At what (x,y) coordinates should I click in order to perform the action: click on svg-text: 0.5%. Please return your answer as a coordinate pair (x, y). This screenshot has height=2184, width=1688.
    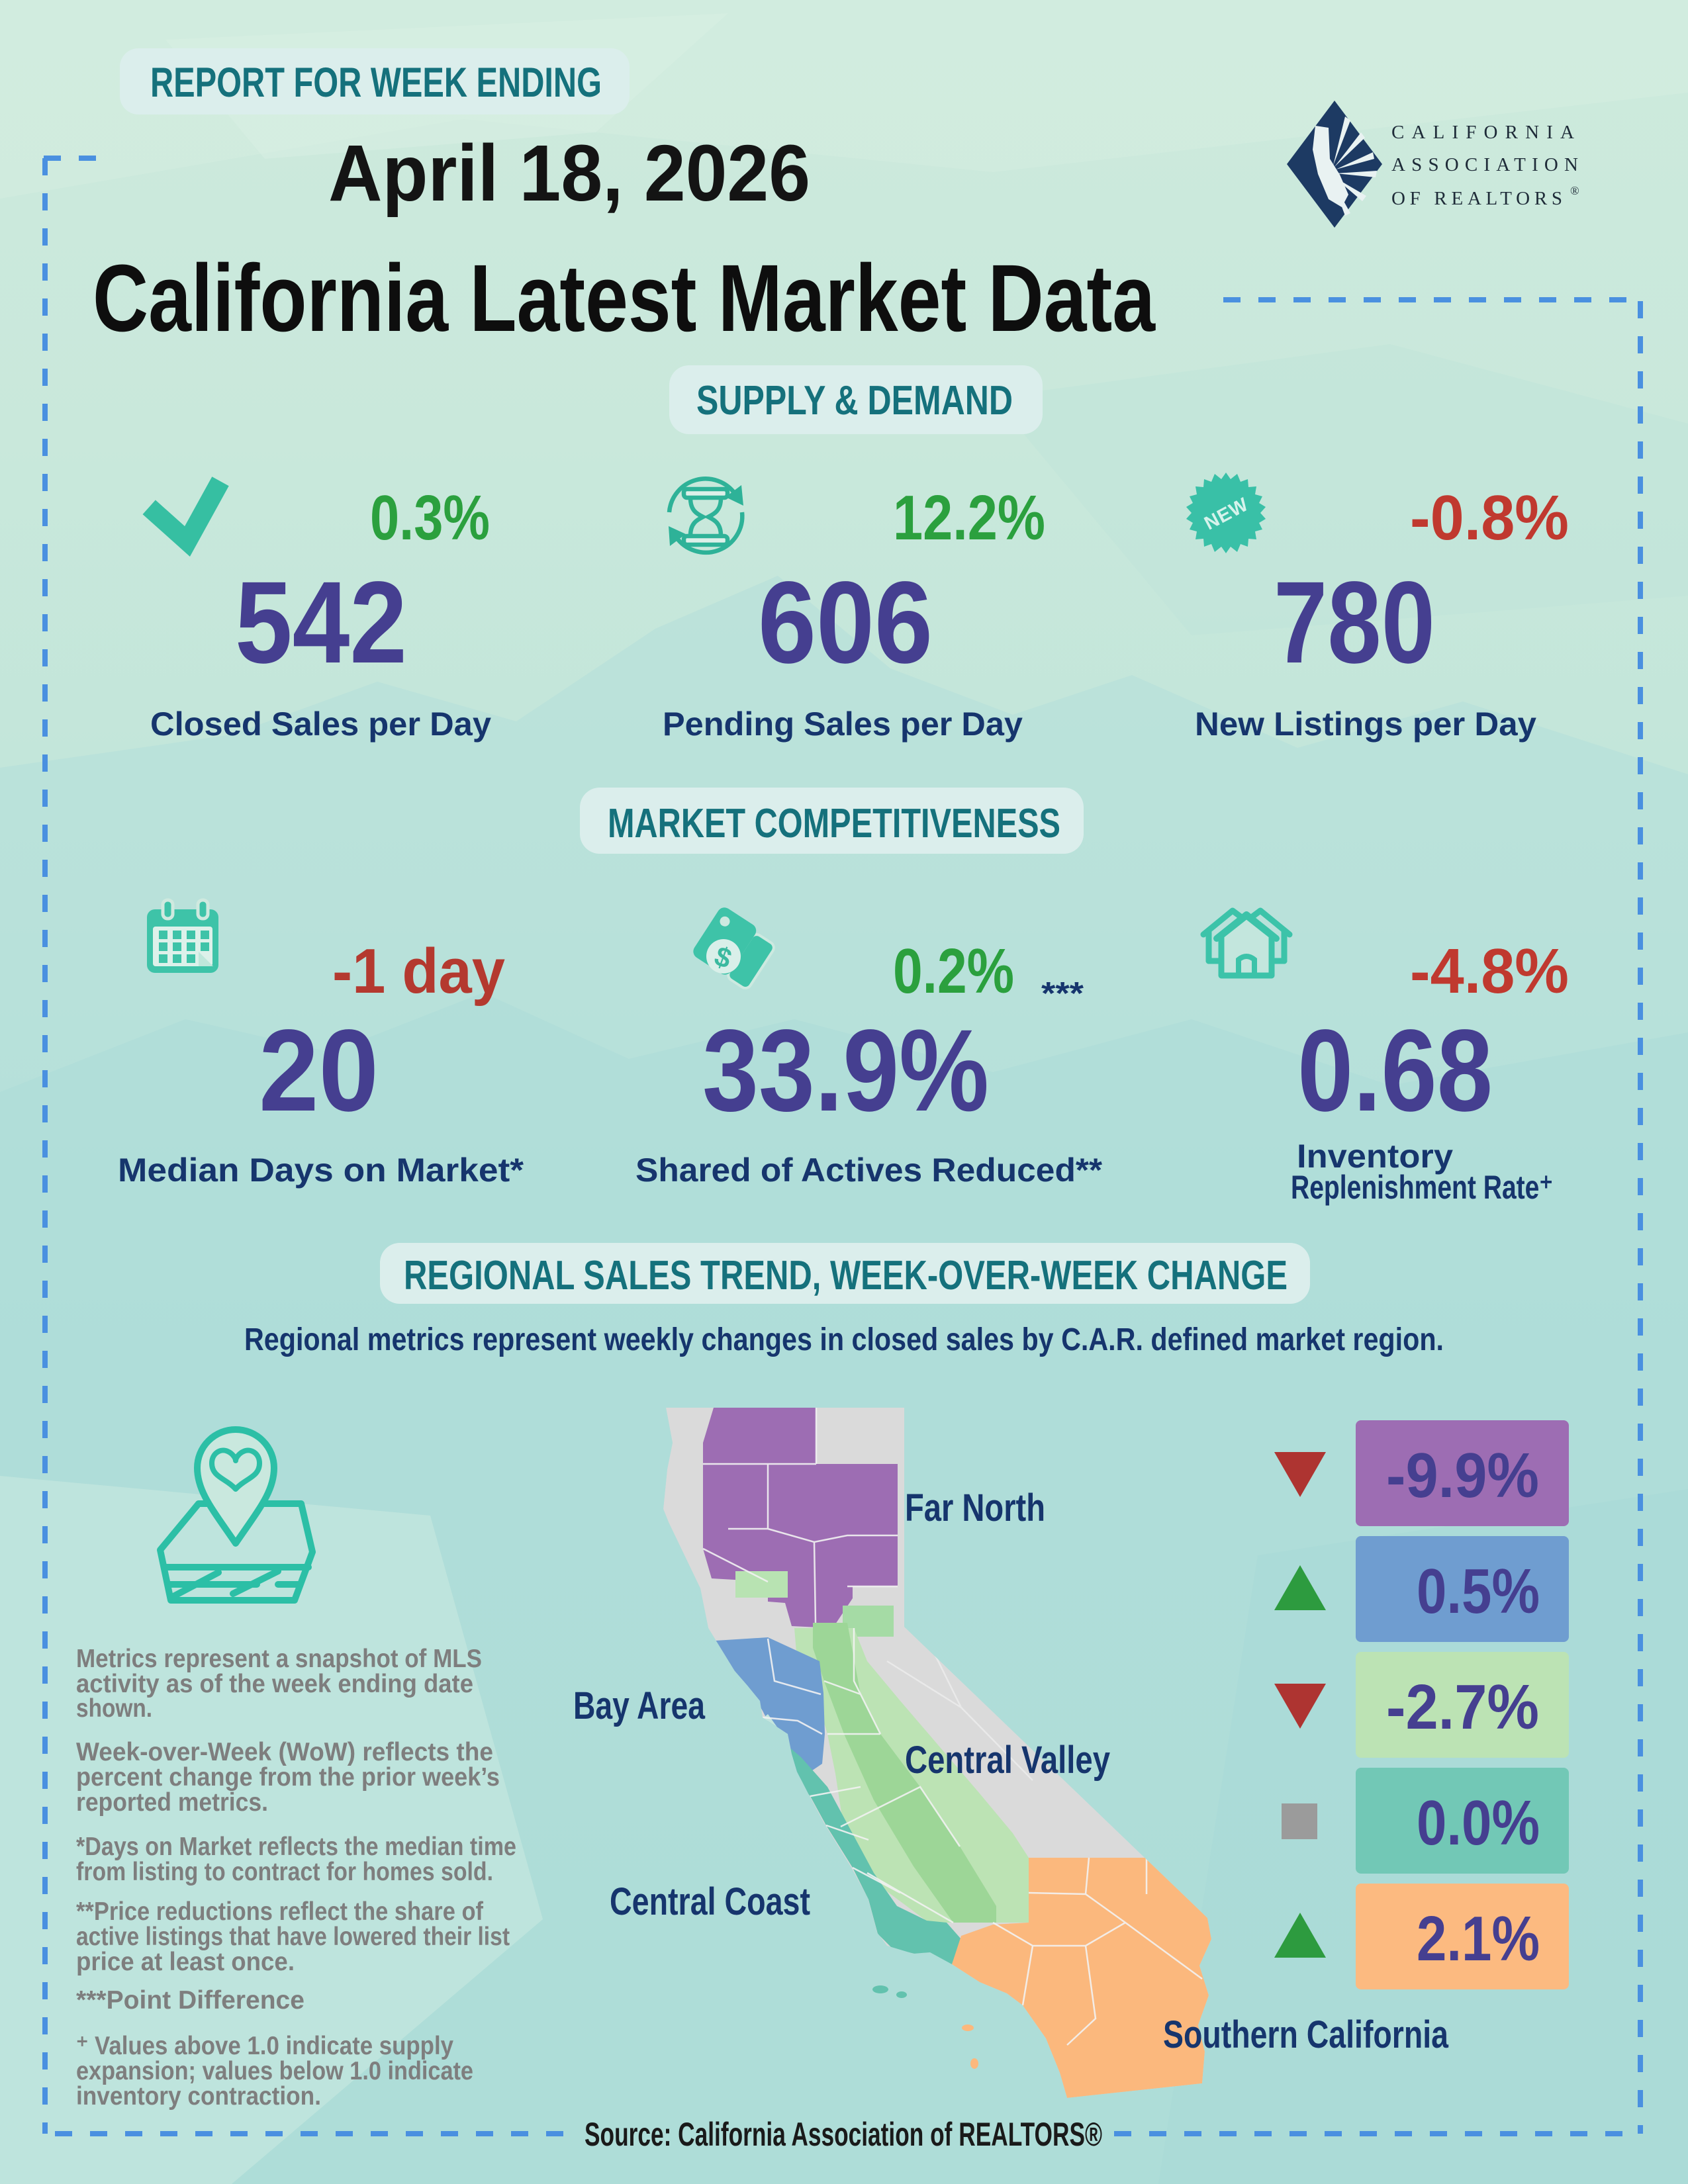
    Looking at the image, I should click on (1478, 1592).